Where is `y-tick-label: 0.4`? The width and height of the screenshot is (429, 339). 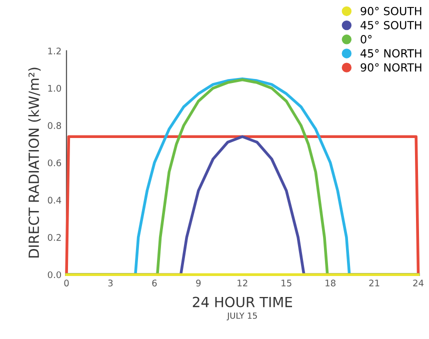 y-tick-label: 0.4 is located at coordinates (55, 200).